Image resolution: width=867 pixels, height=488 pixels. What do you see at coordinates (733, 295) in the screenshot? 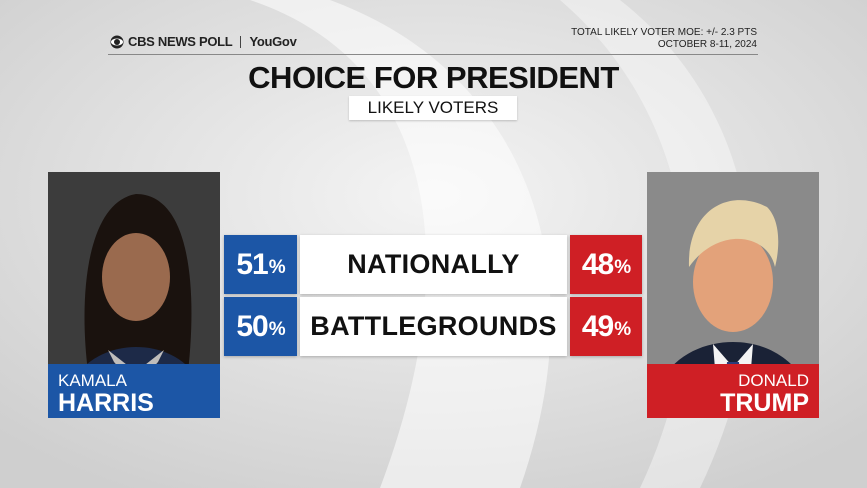
I see `candidate-panel: DONALD TRUMP` at bounding box center [733, 295].